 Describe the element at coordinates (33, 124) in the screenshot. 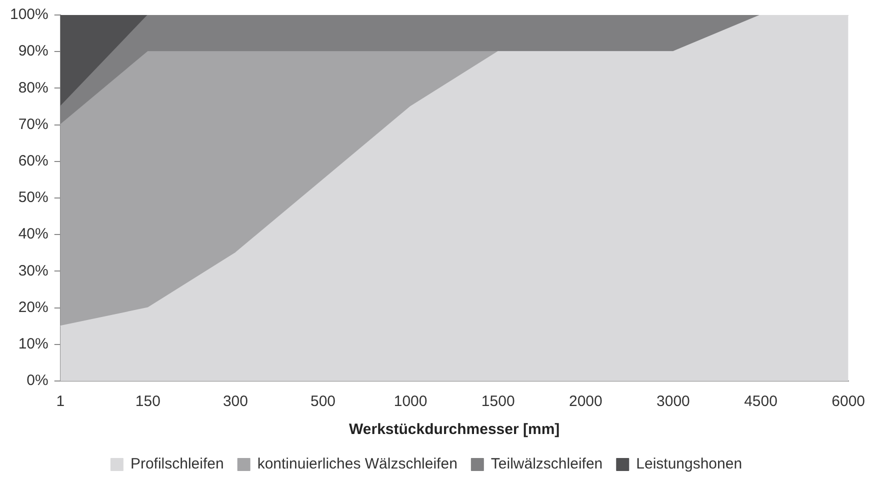

I see `y-tick-label: 70%` at that location.